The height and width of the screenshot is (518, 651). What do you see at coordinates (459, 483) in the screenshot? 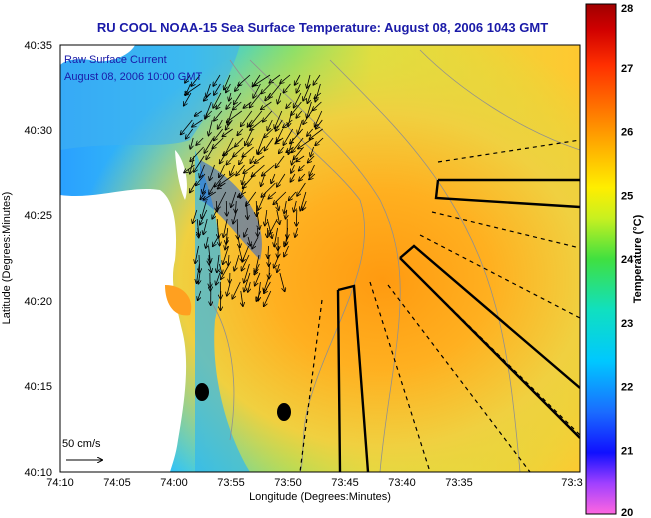
I see `x-tick-label: 73:35` at bounding box center [459, 483].